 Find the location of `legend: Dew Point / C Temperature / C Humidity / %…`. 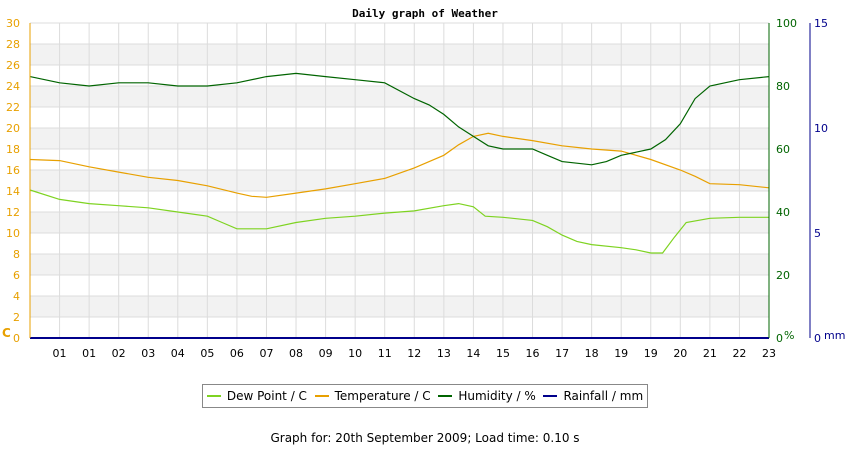

legend: Dew Point / C Temperature / C Humidity / %… is located at coordinates (425, 396).